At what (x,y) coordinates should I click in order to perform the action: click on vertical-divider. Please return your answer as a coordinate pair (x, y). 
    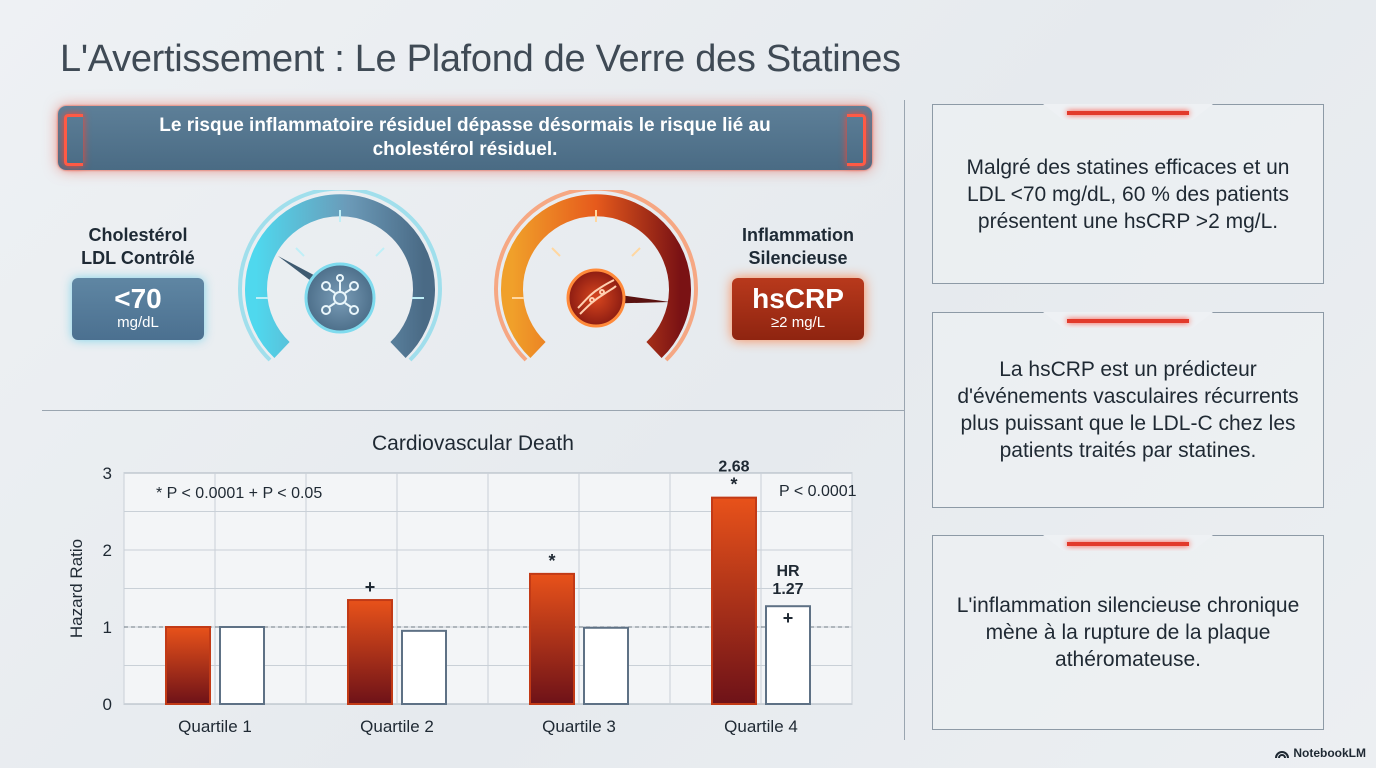
    Looking at the image, I should click on (904, 420).